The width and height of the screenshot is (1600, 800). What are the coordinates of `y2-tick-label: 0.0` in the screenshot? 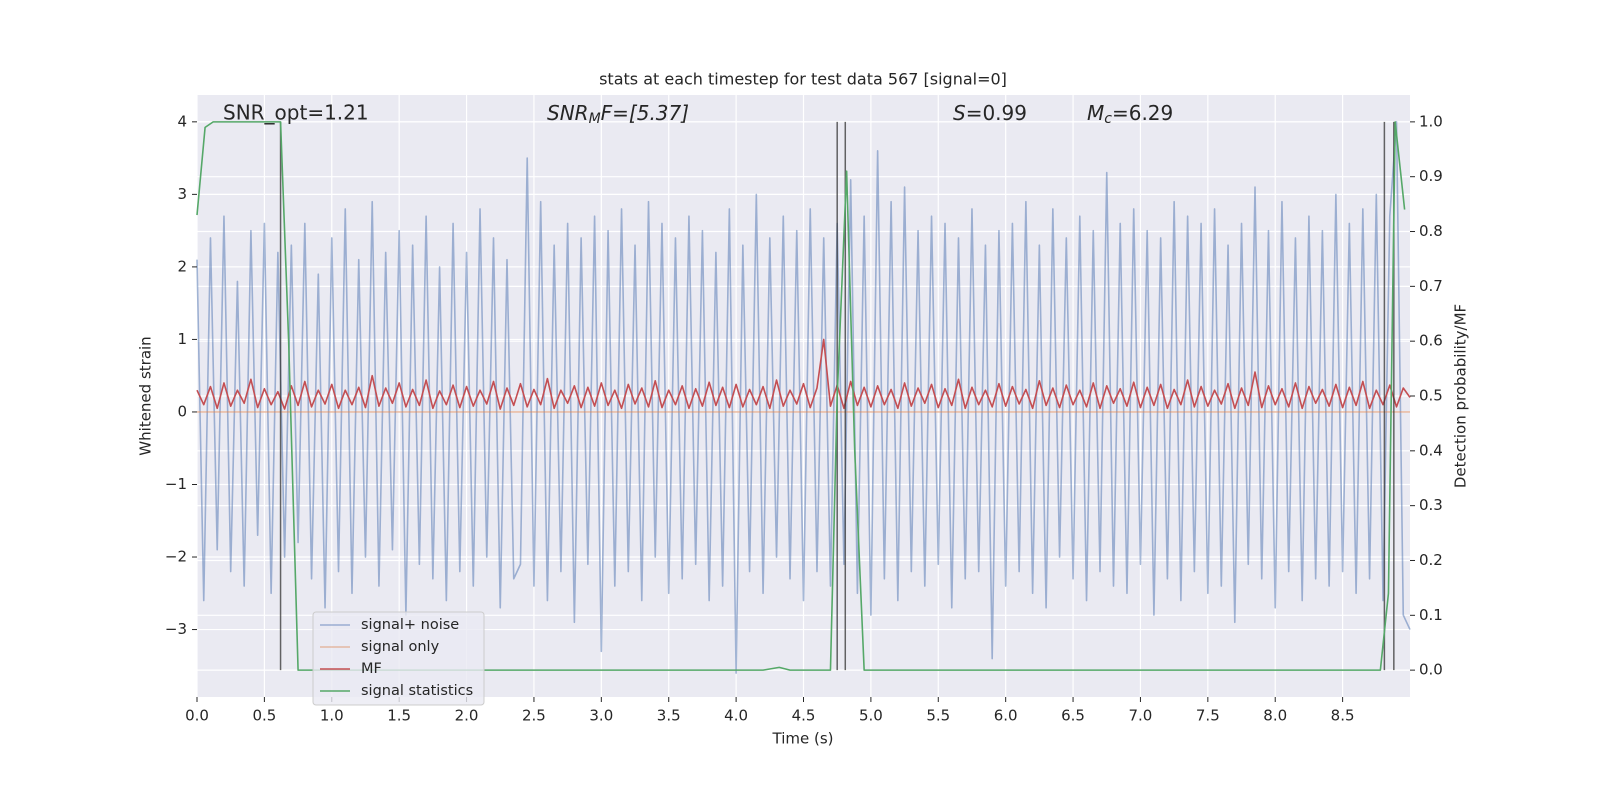 It's located at (1431, 670).